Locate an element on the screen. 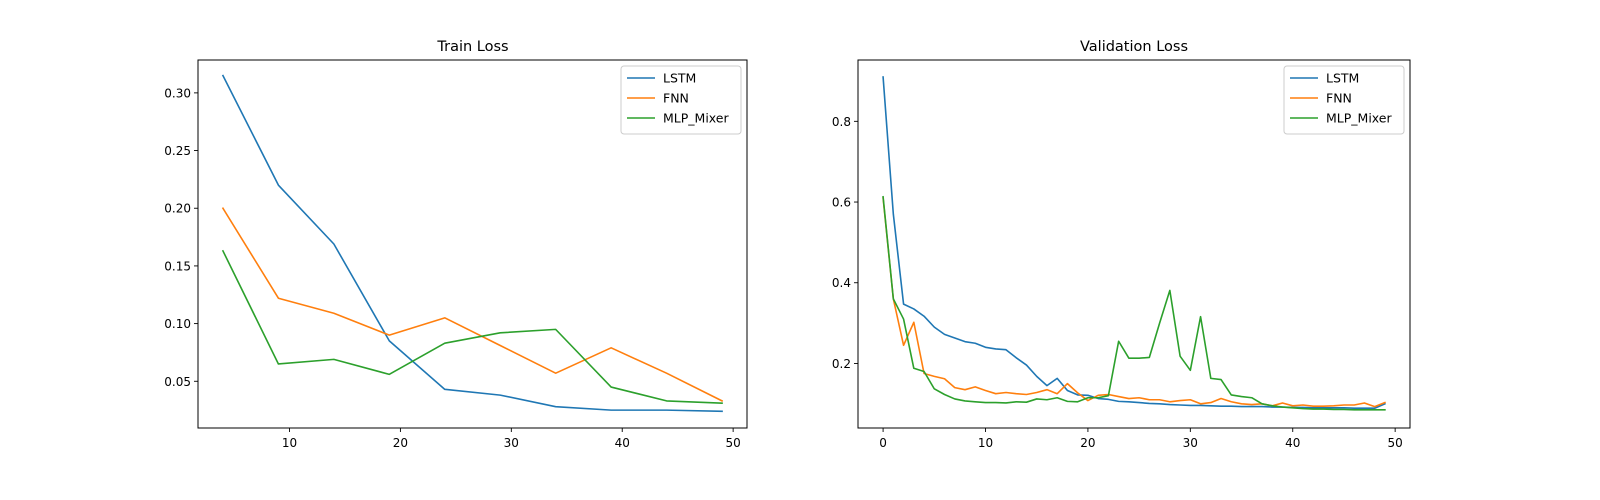  validation-loss-xtick-label: 20 is located at coordinates (1087, 443).